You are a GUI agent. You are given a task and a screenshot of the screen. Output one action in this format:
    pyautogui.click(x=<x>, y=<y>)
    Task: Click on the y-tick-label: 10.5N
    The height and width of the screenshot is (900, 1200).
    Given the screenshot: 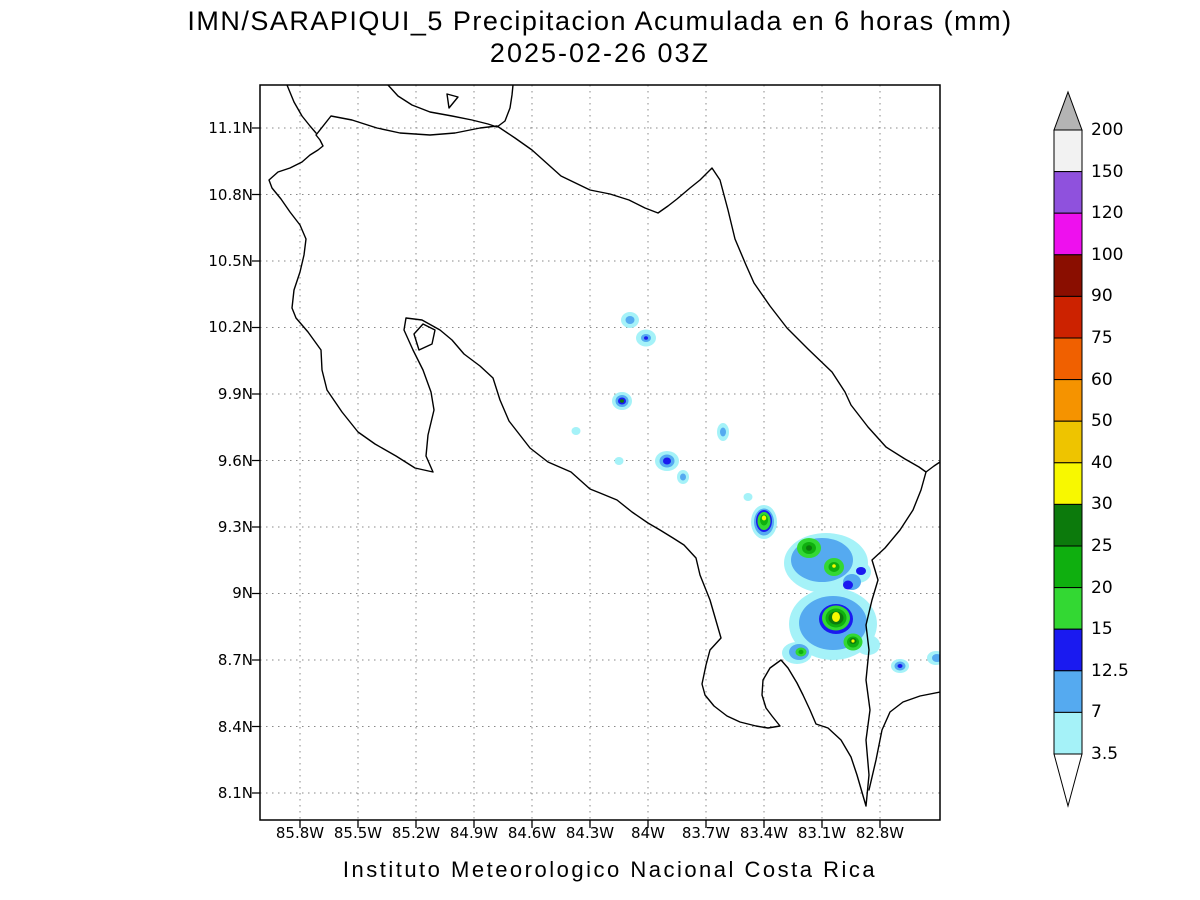 What is the action you would take?
    pyautogui.click(x=230, y=261)
    